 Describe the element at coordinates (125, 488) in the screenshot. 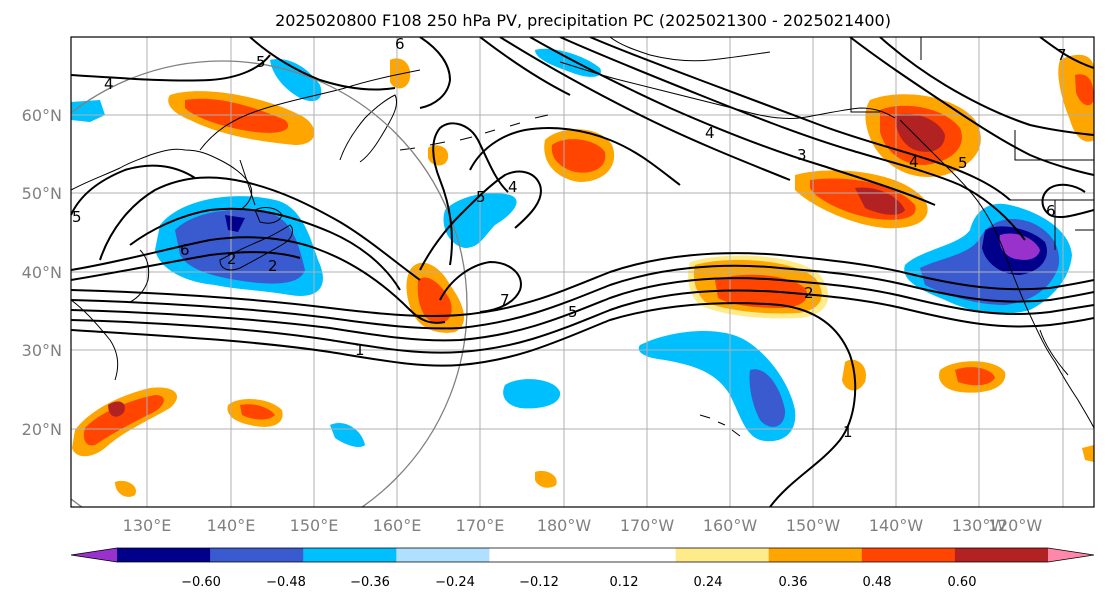

I see `precip-blob-130e-small` at that location.